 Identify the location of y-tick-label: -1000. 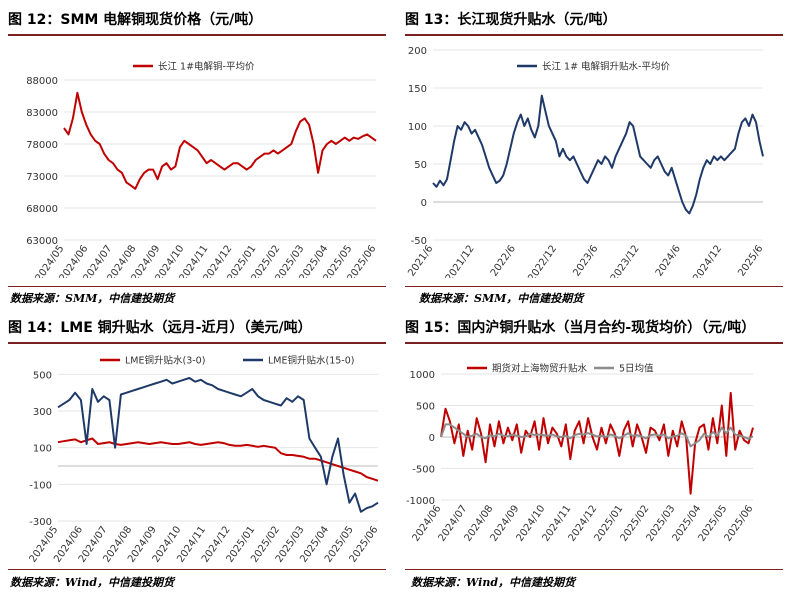
(420, 501).